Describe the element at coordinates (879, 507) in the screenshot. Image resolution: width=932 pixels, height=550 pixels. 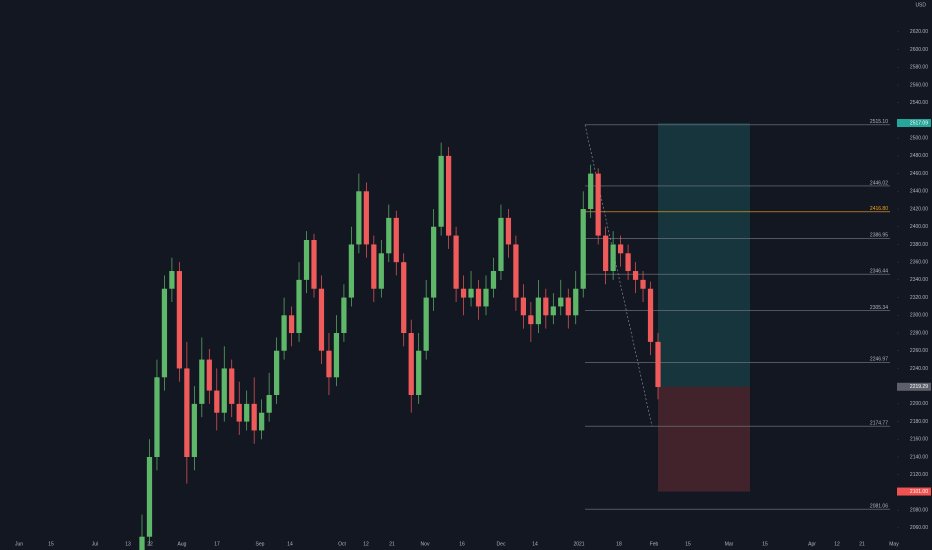
I see `fib-label: 2081.06` at that location.